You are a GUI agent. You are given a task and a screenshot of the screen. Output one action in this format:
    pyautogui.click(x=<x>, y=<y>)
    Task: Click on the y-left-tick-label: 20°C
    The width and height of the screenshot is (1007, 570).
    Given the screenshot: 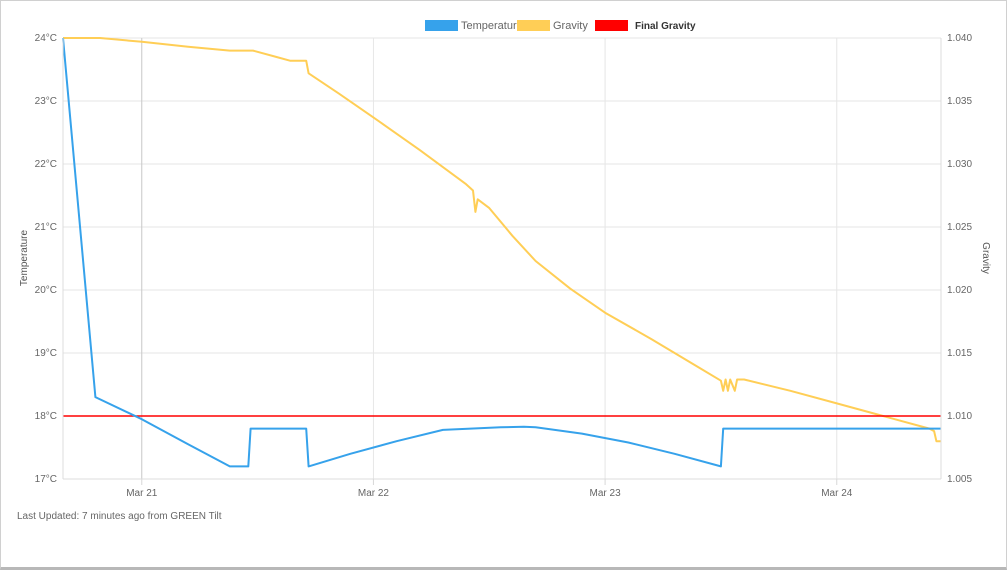 What is the action you would take?
    pyautogui.click(x=46, y=290)
    